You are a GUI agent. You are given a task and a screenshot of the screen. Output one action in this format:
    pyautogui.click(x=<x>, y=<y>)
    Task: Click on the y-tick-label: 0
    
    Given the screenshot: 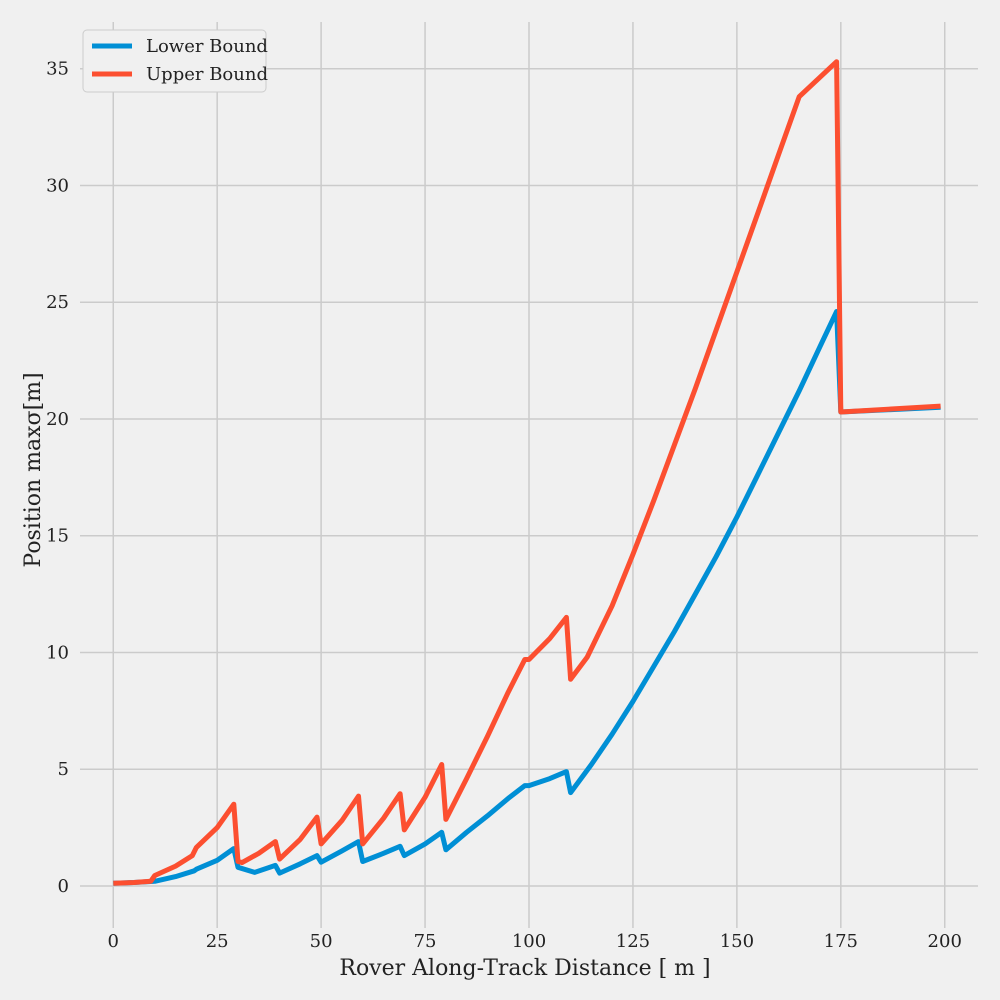 What is the action you would take?
    pyautogui.click(x=63, y=886)
    